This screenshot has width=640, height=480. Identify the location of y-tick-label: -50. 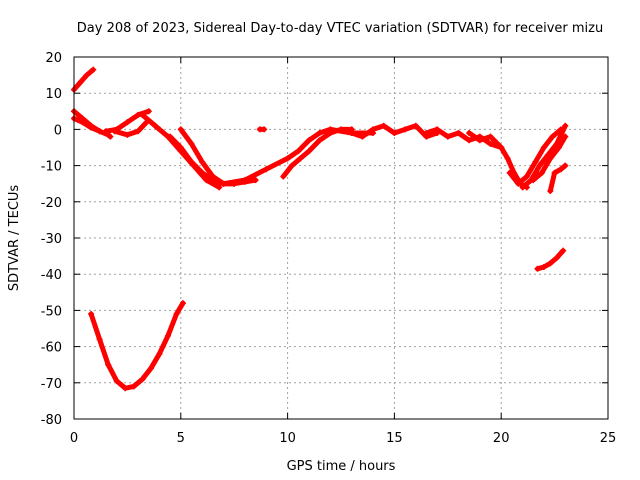
(51, 311).